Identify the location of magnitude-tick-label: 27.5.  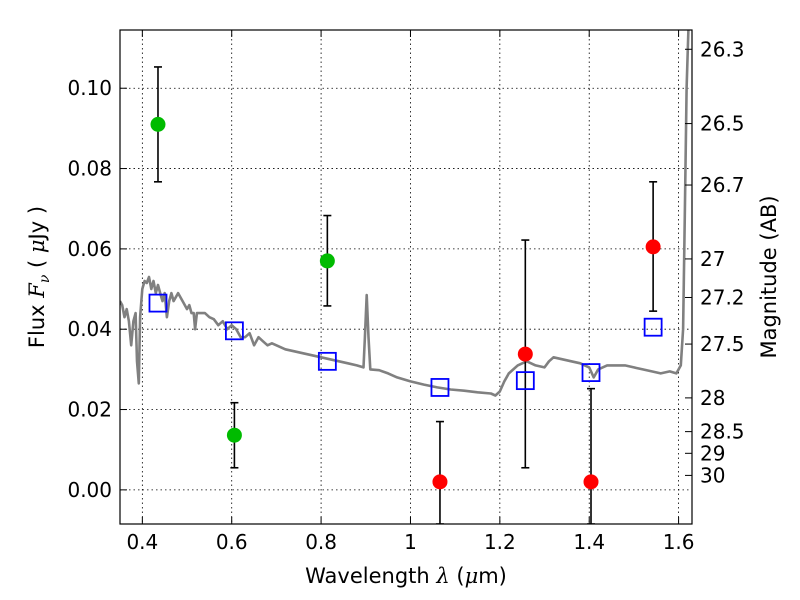
(722, 344).